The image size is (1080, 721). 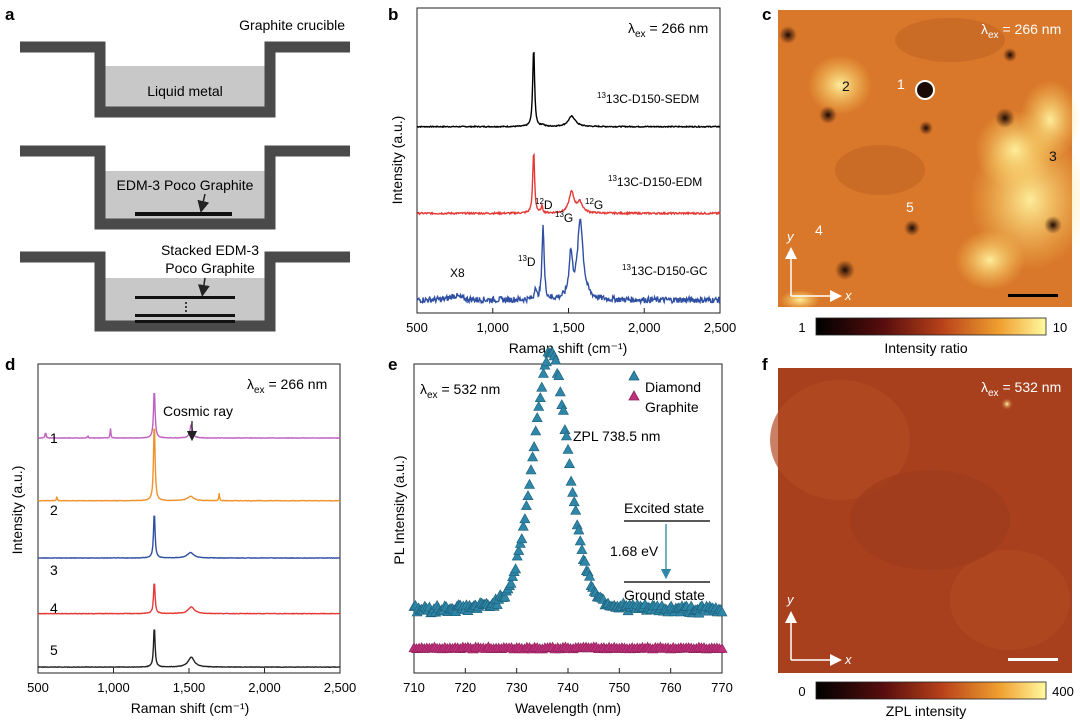 What do you see at coordinates (929, 160) in the screenshot?
I see `raman-map: λex = 266 nm 2 1 3 4 5 y x` at bounding box center [929, 160].